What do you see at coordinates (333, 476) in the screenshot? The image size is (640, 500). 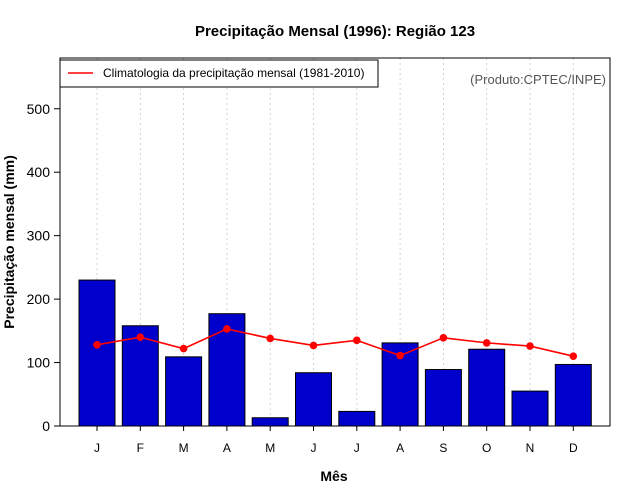 I see `x-axis-label: Mês` at bounding box center [333, 476].